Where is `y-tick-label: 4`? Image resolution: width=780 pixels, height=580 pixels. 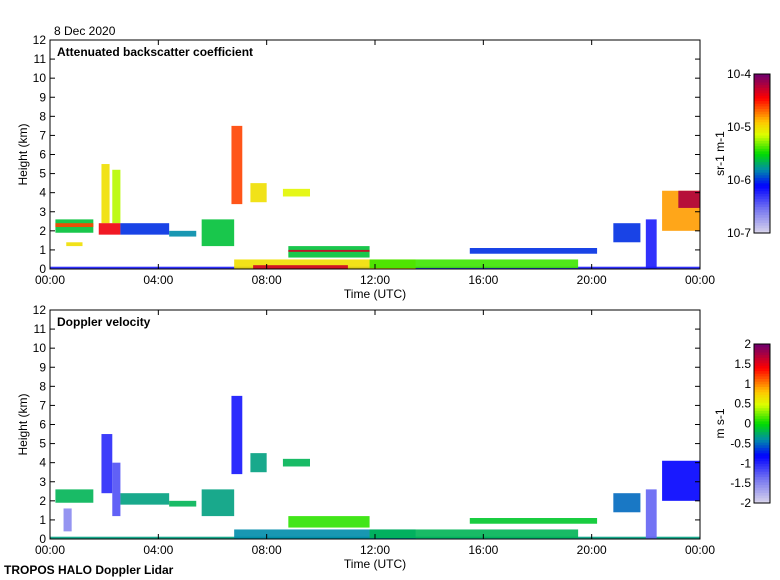 y-tick-label: 4 is located at coordinates (42, 463).